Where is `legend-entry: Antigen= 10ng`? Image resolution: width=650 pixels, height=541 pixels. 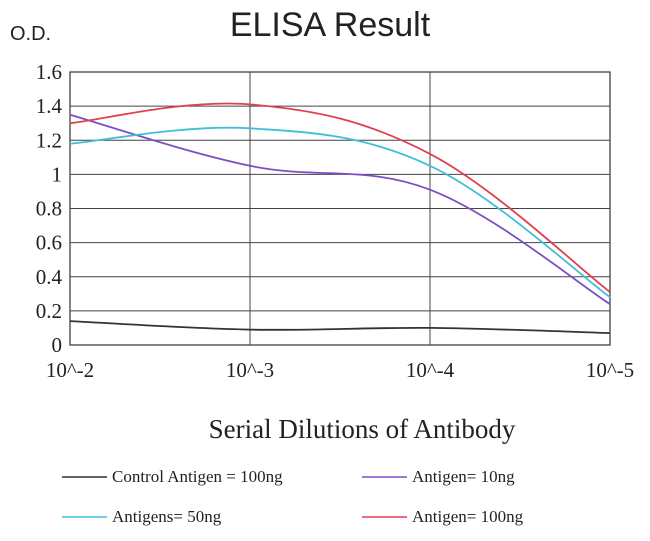 legend-entry: Antigen= 10ng is located at coordinates (463, 476).